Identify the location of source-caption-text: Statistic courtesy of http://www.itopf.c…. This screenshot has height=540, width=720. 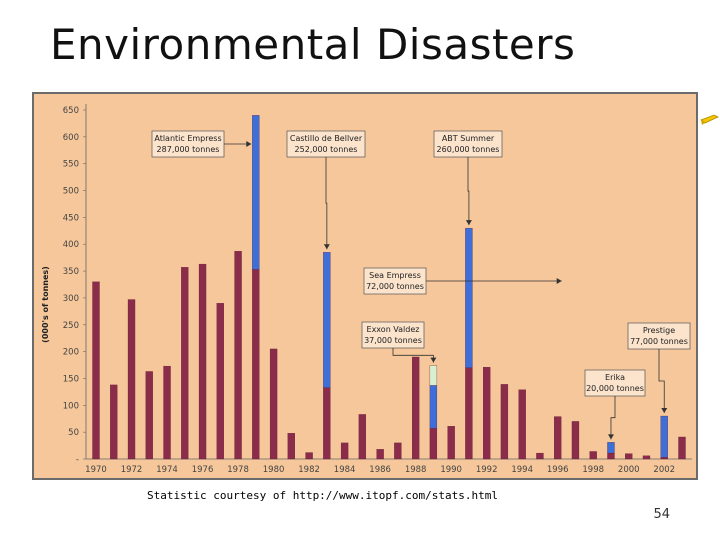
(322, 495).